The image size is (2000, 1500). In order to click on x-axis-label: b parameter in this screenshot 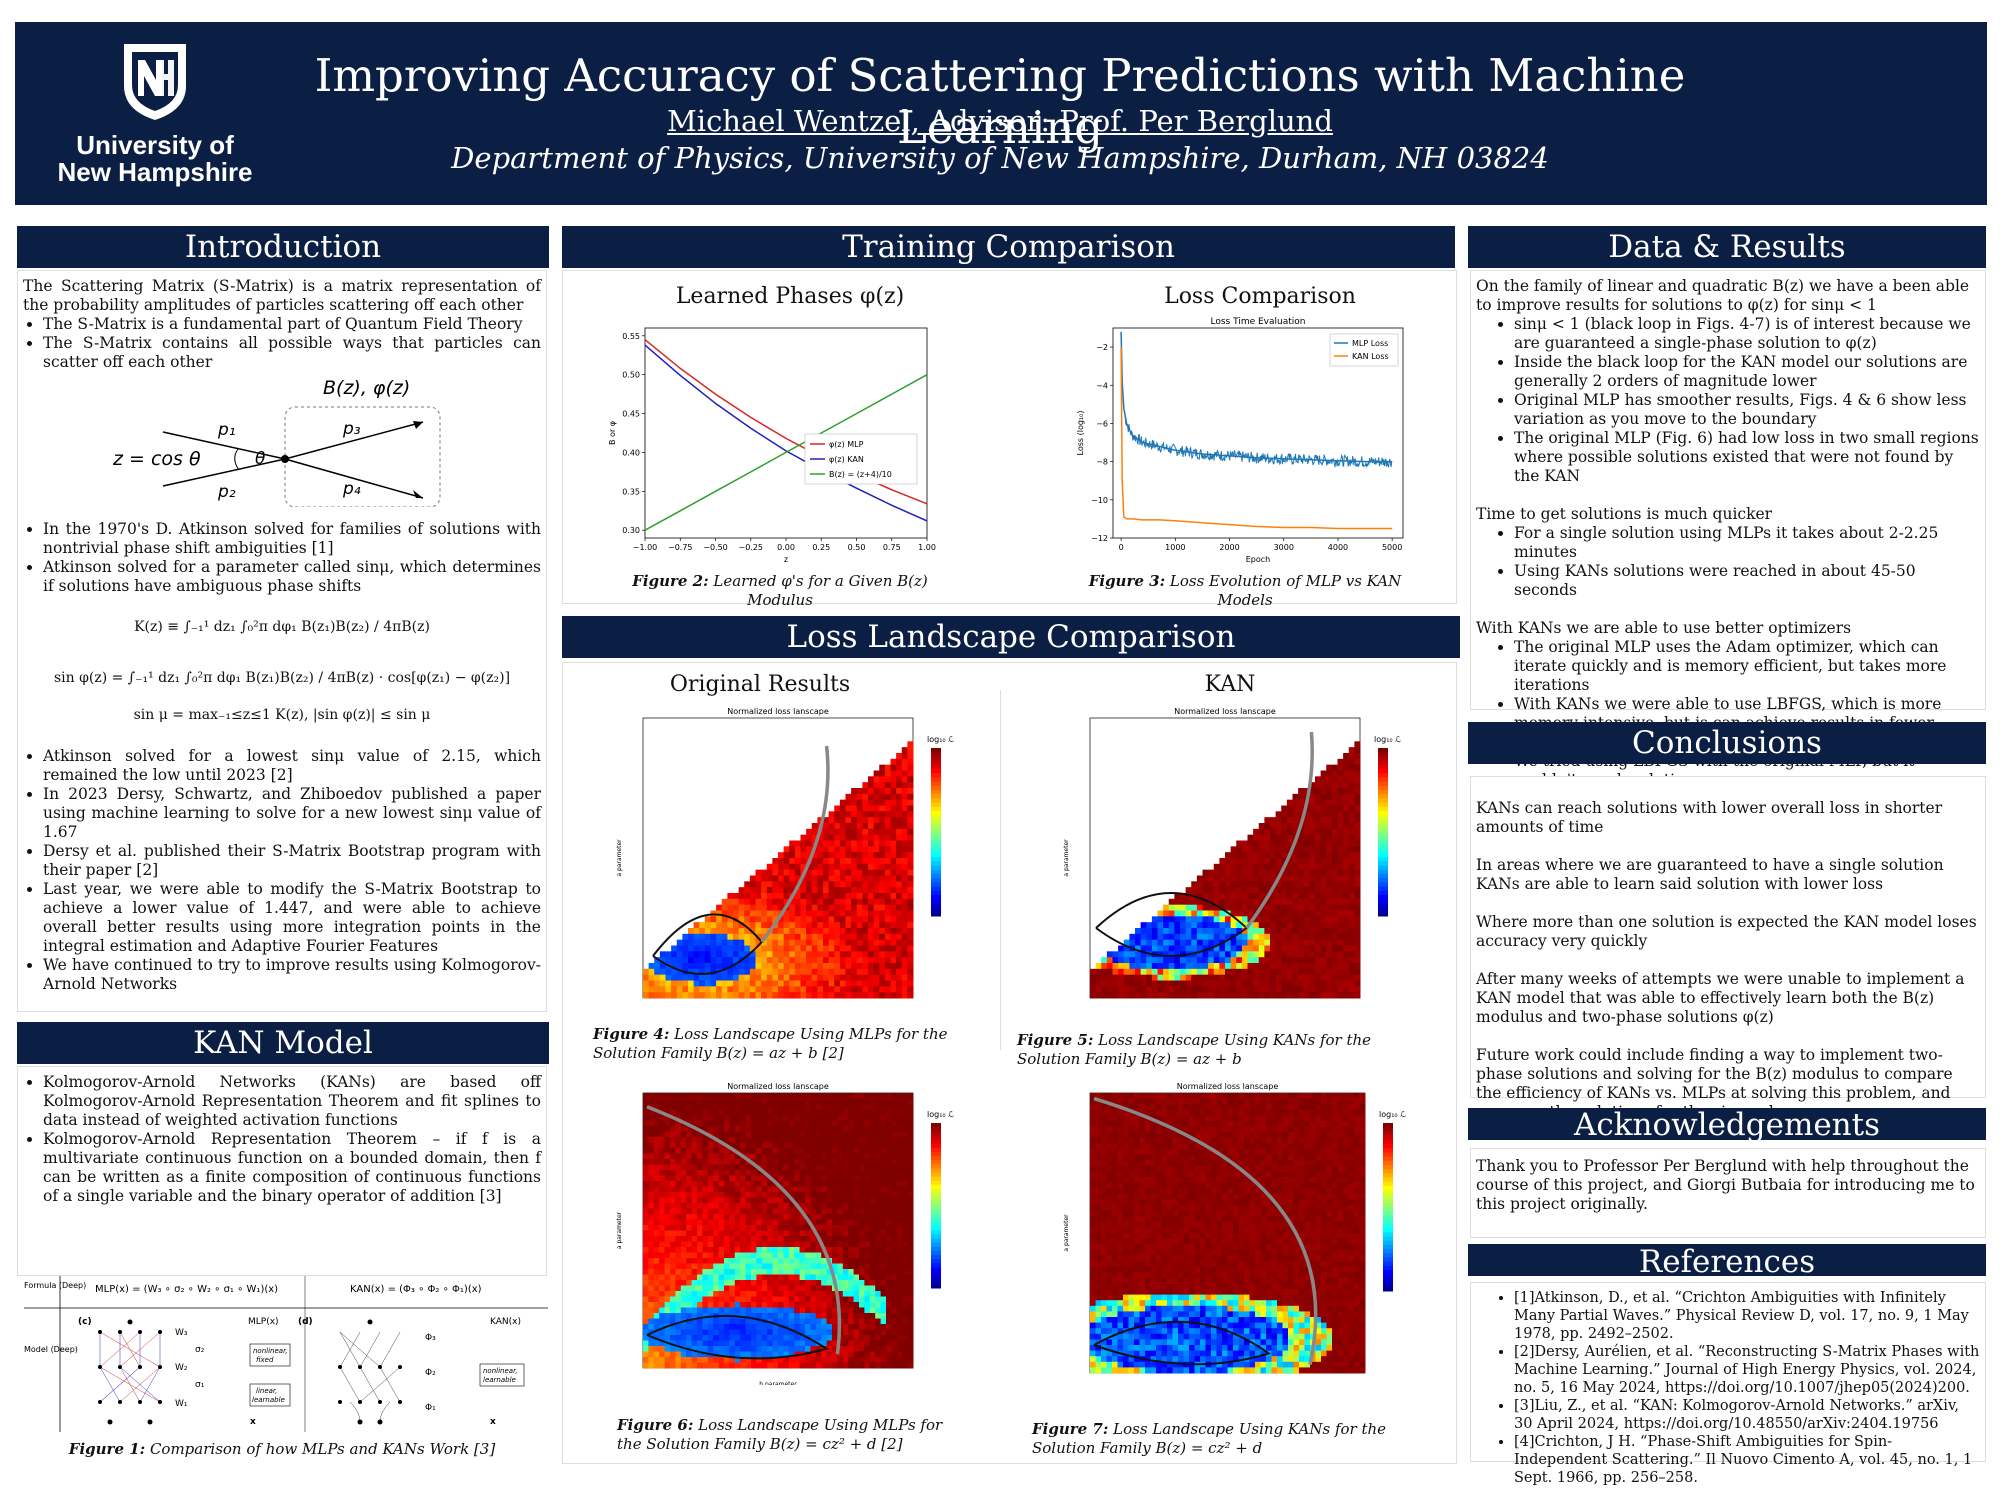, I will do `click(778, 1383)`.